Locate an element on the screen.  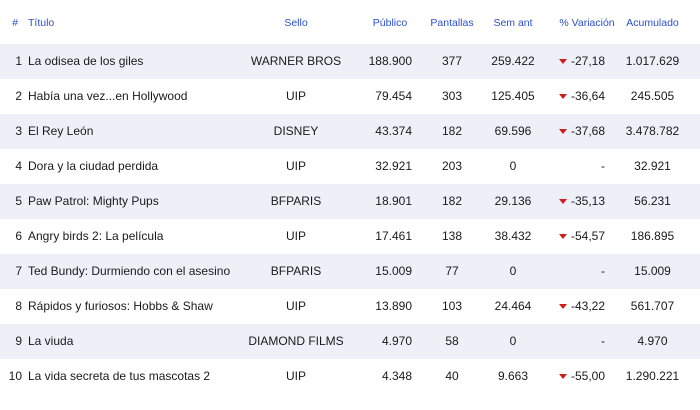
cumulative-cell: 245.505 is located at coordinates (652, 96).